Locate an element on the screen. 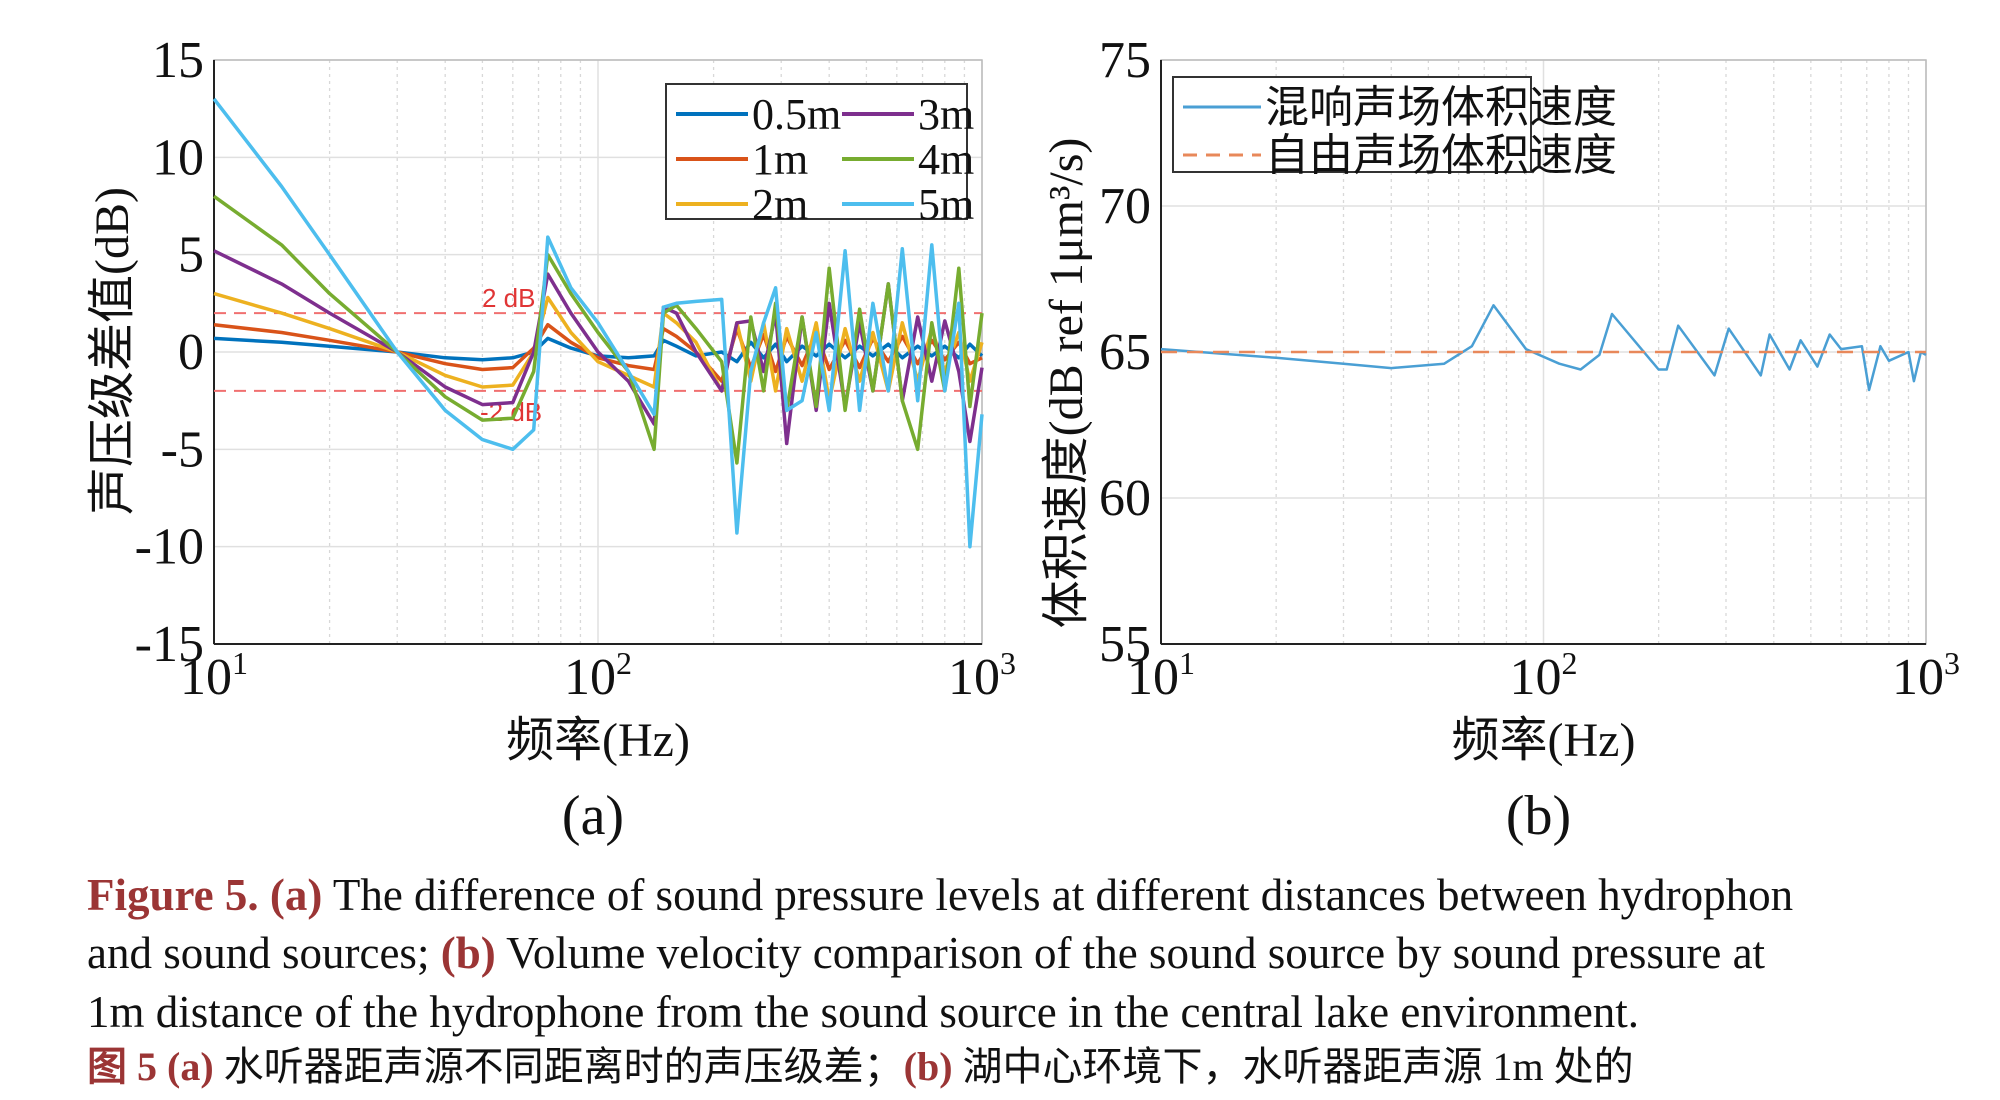 The height and width of the screenshot is (1100, 2000). legend-label: 0.5m is located at coordinates (796, 114).